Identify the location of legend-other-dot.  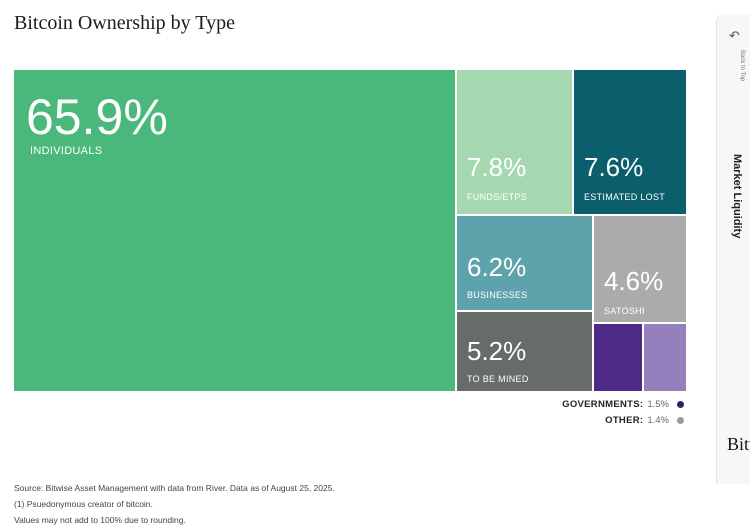
(680, 420).